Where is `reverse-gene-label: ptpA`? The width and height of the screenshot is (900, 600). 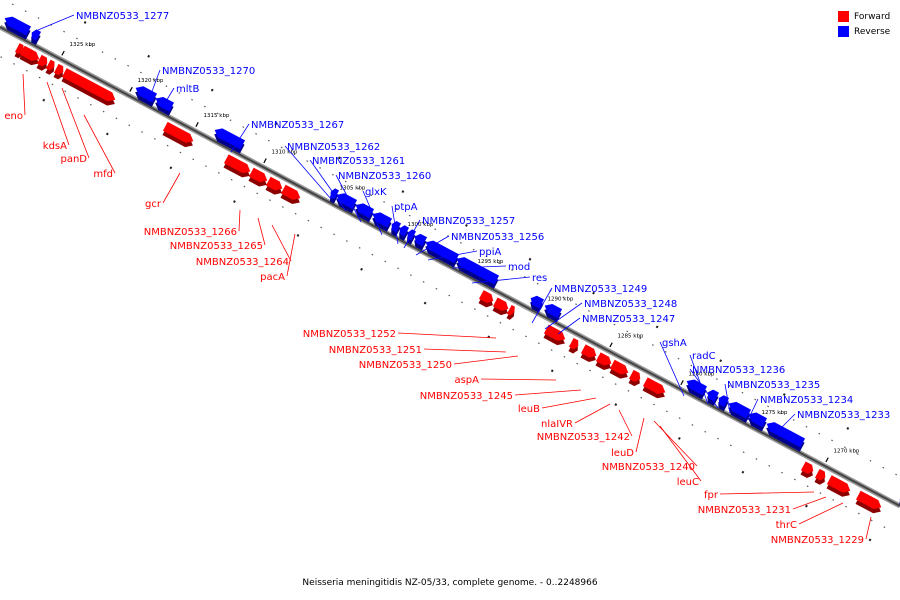
reverse-gene-label: ptpA is located at coordinates (406, 207).